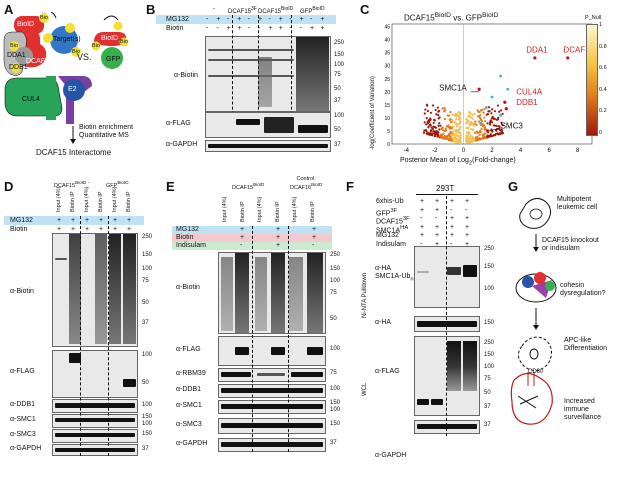  Describe the element at coordinates (192, 443) in the screenshot. I see `e-gapdh-blot-label: α-GAPDH` at that location.